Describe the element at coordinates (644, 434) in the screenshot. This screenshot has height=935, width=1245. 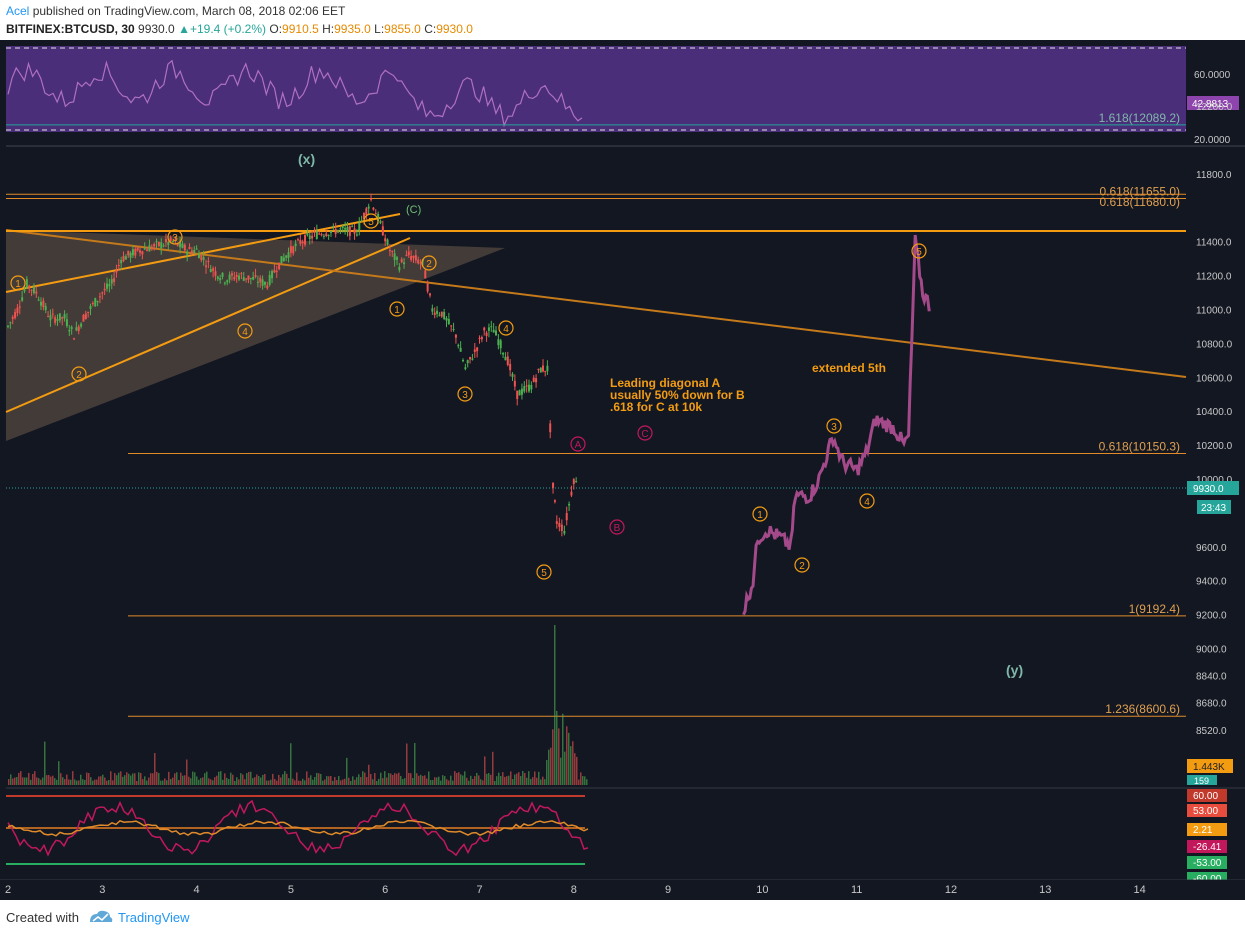
I see `wave-marker-label: C` at that location.